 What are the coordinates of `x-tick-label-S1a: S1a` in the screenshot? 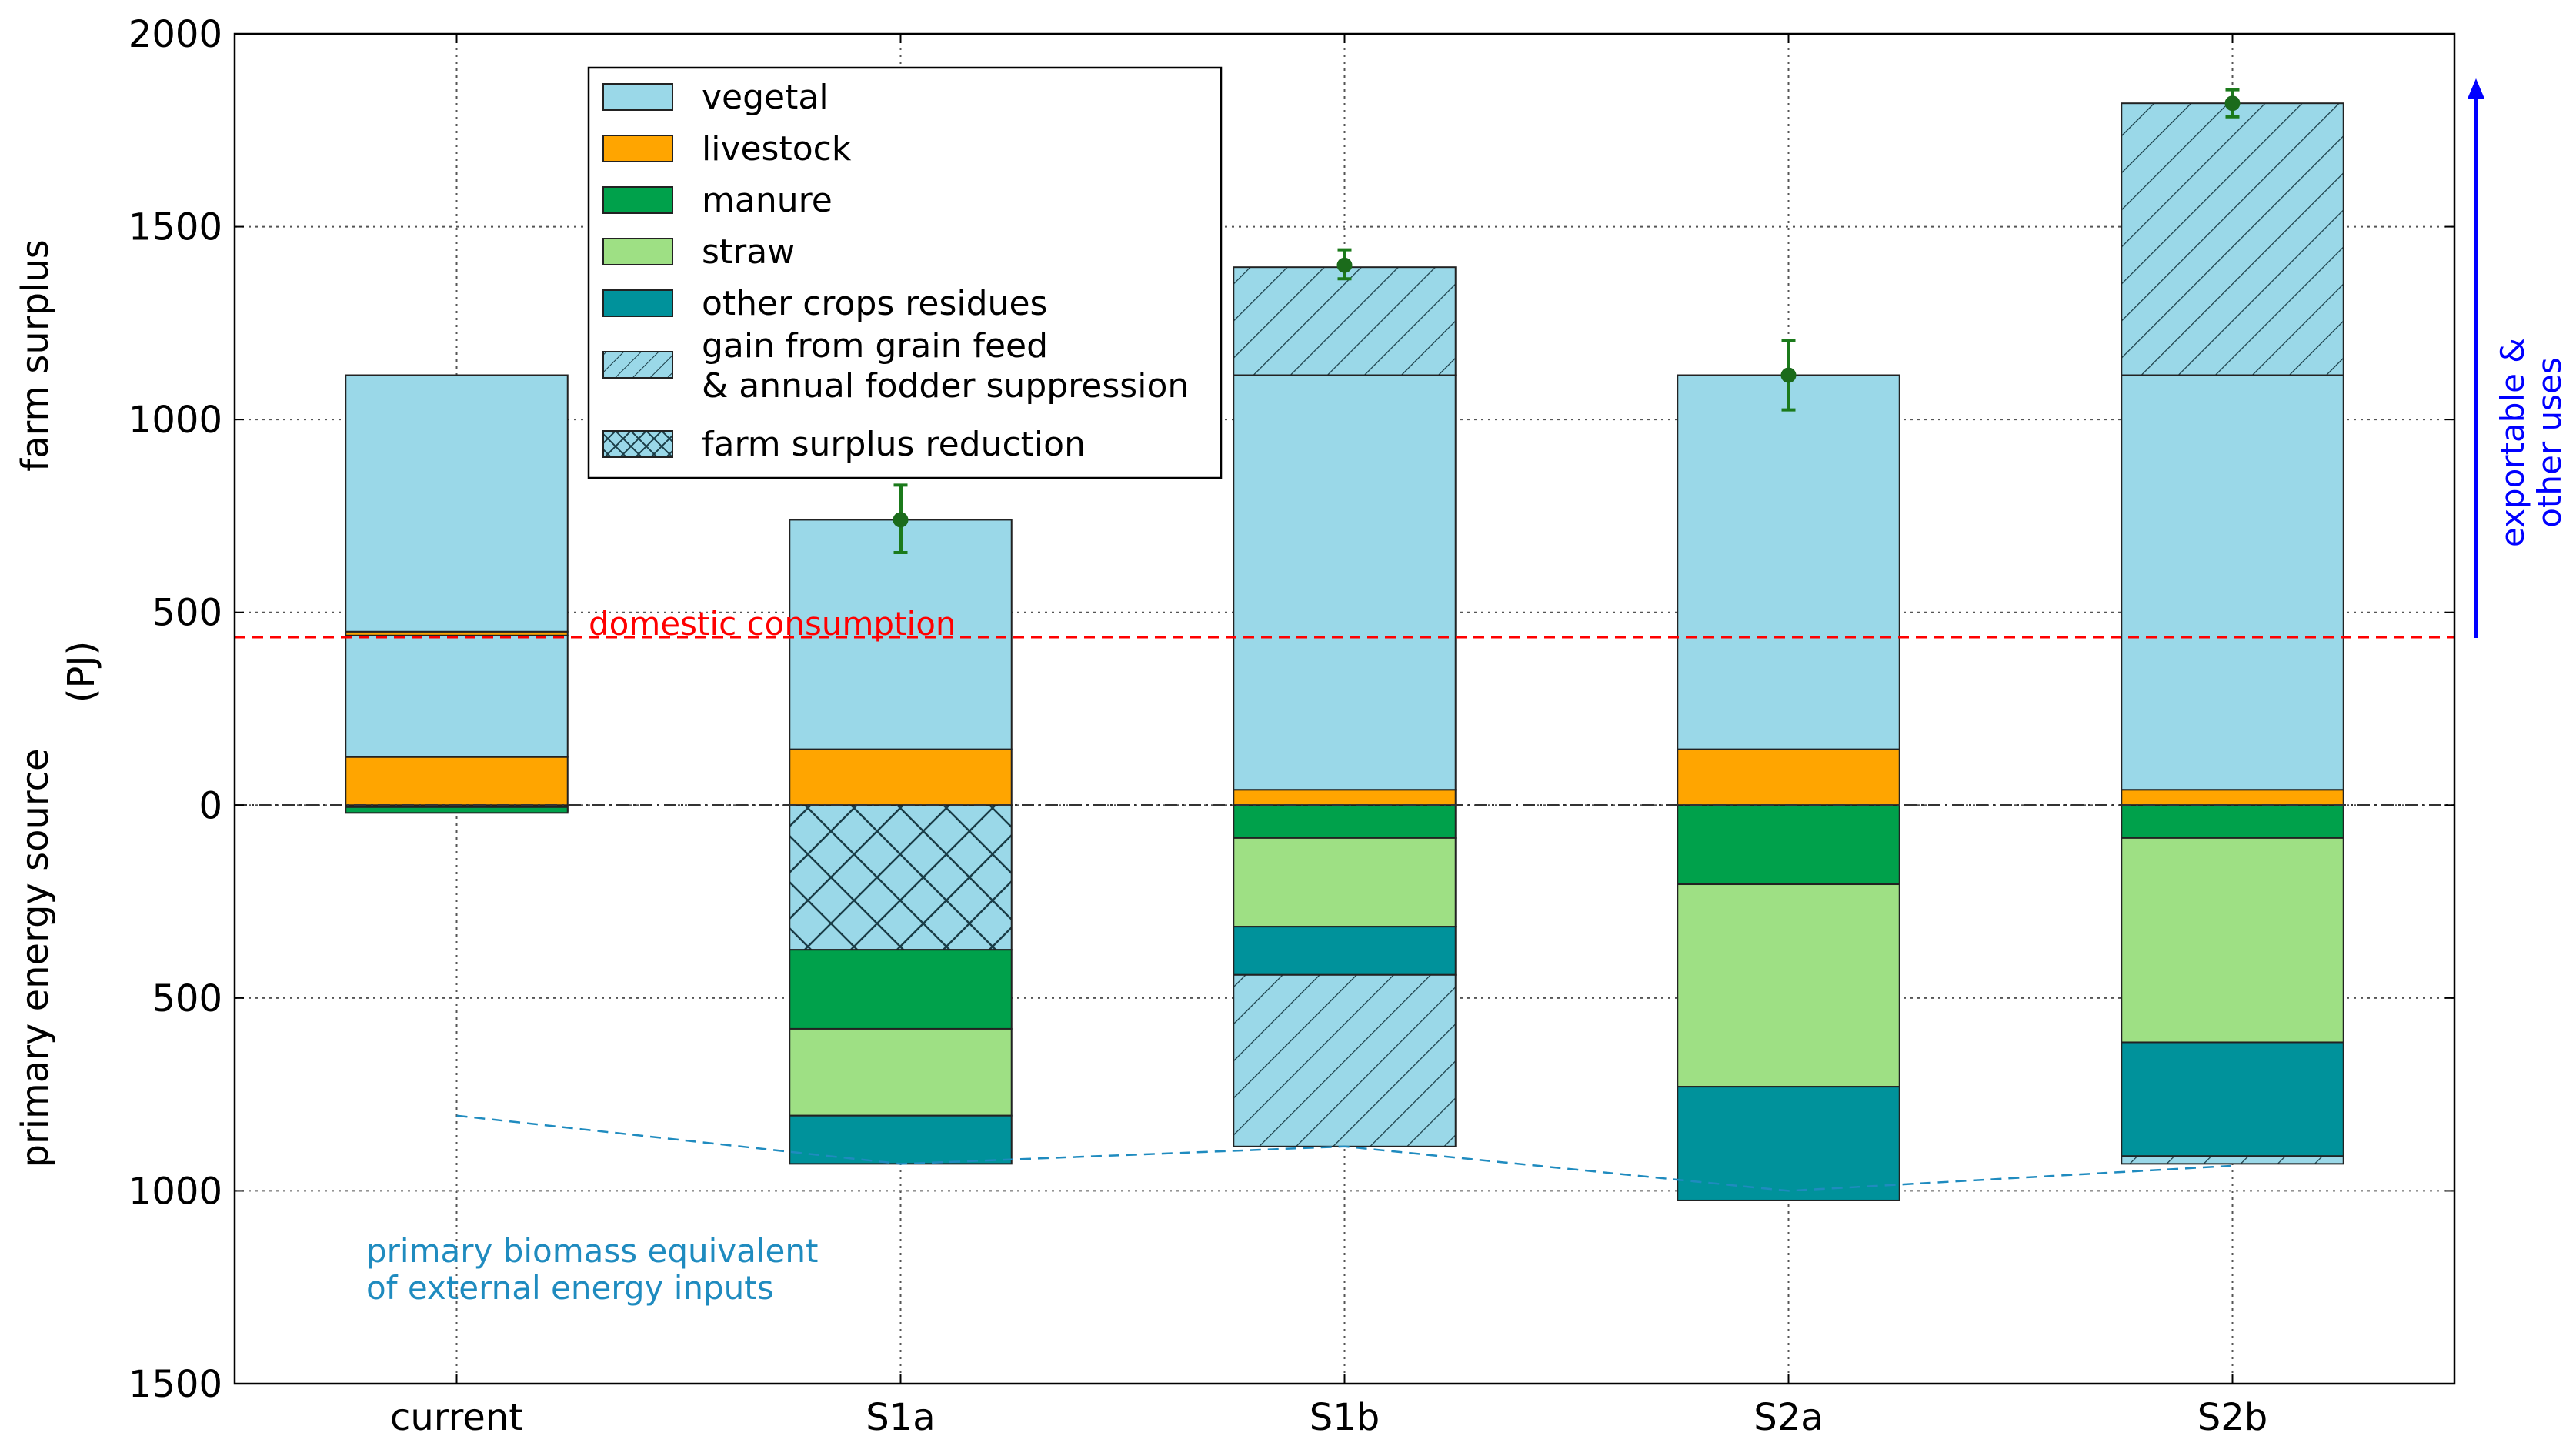 It's located at (901, 1417).